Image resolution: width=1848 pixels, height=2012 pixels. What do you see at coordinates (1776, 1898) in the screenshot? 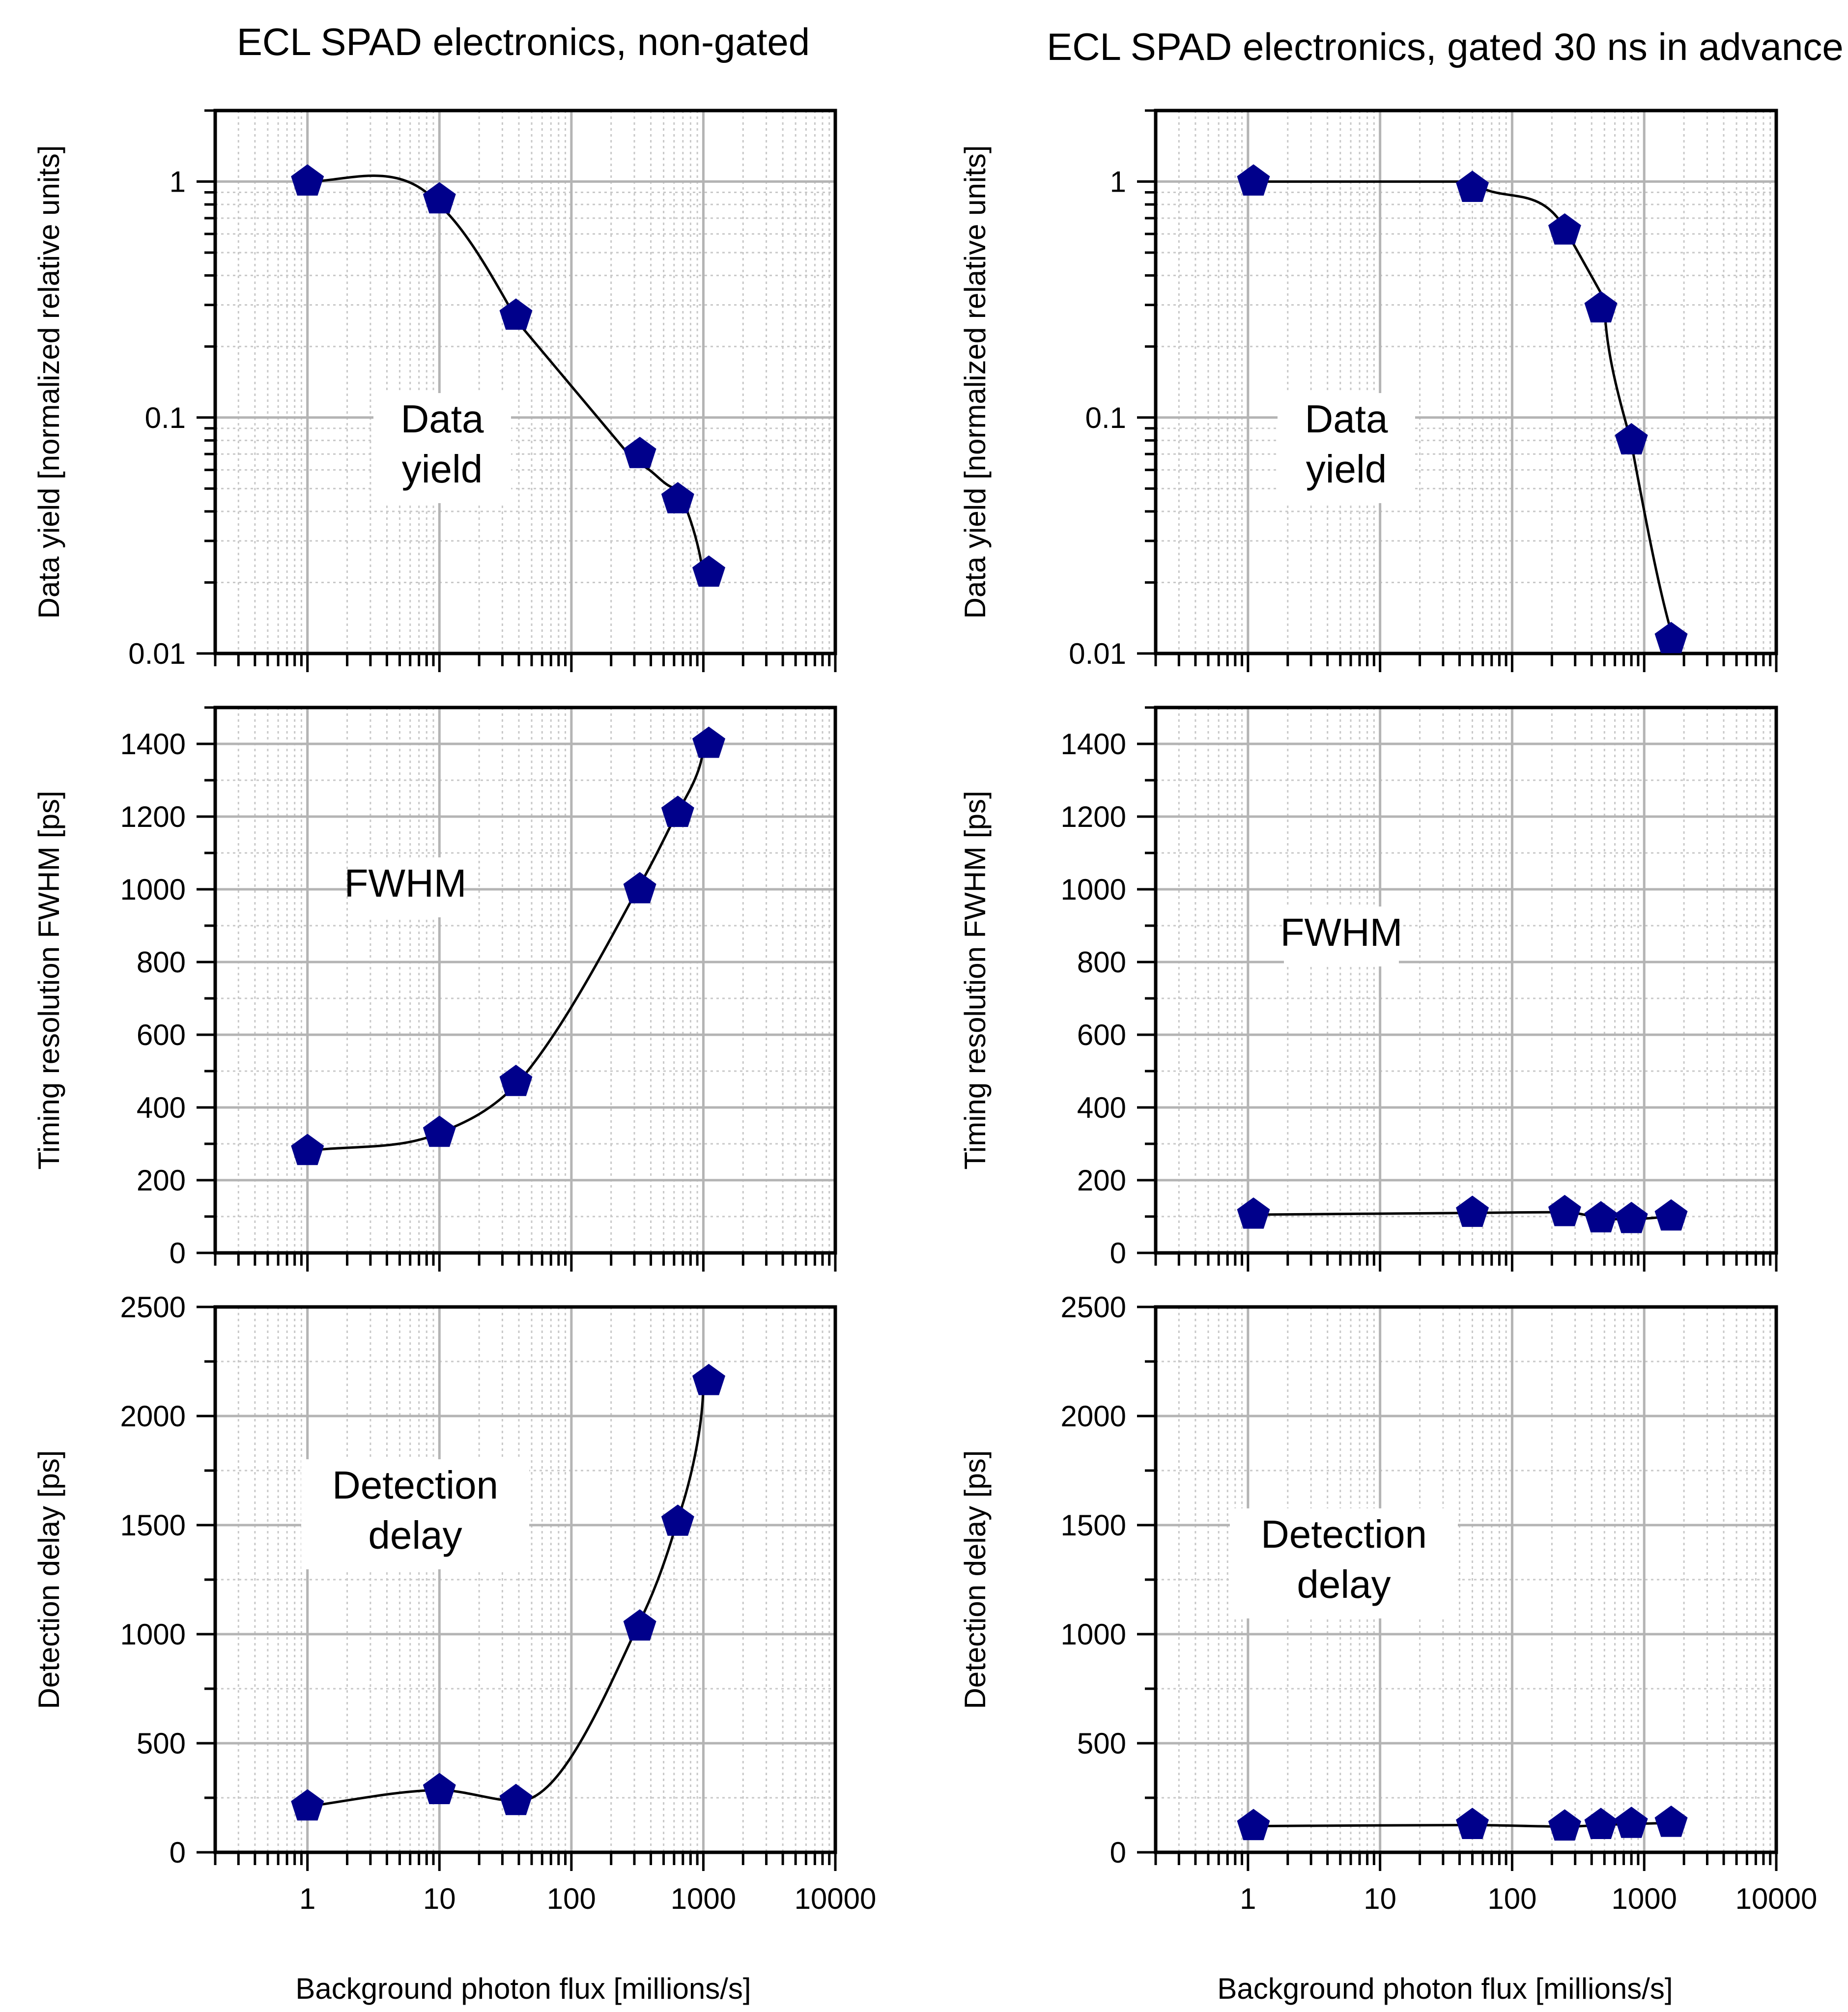
I see `x-tick-label: 10000` at bounding box center [1776, 1898].